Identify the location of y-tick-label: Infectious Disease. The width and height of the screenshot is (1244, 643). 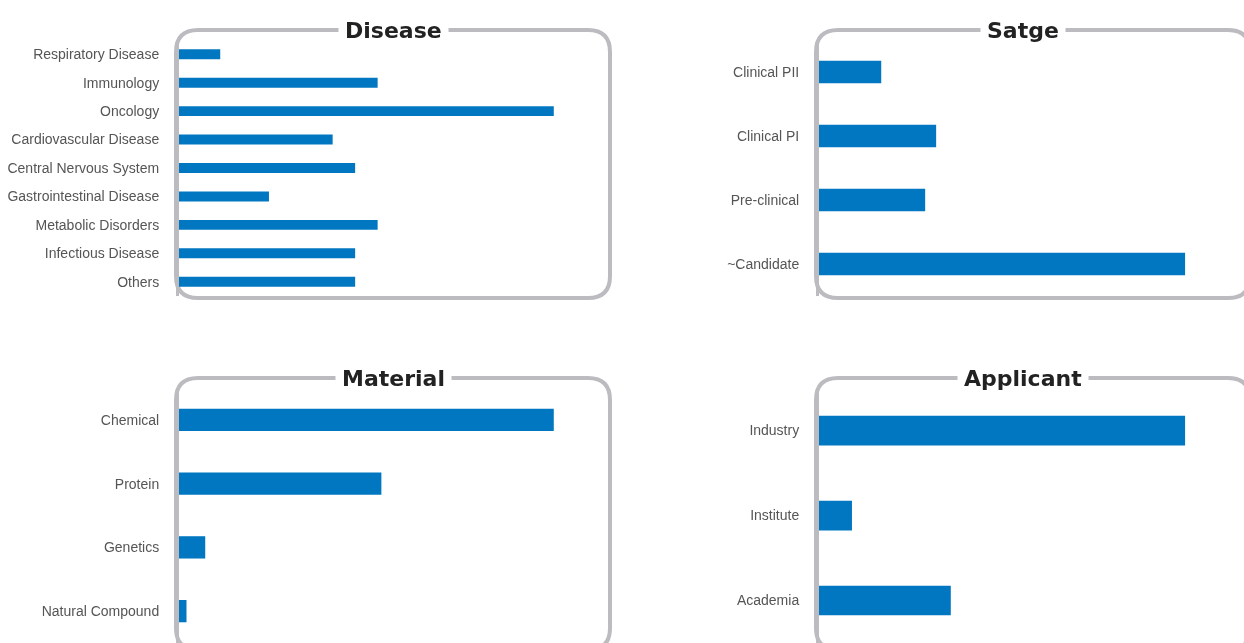
(102, 253).